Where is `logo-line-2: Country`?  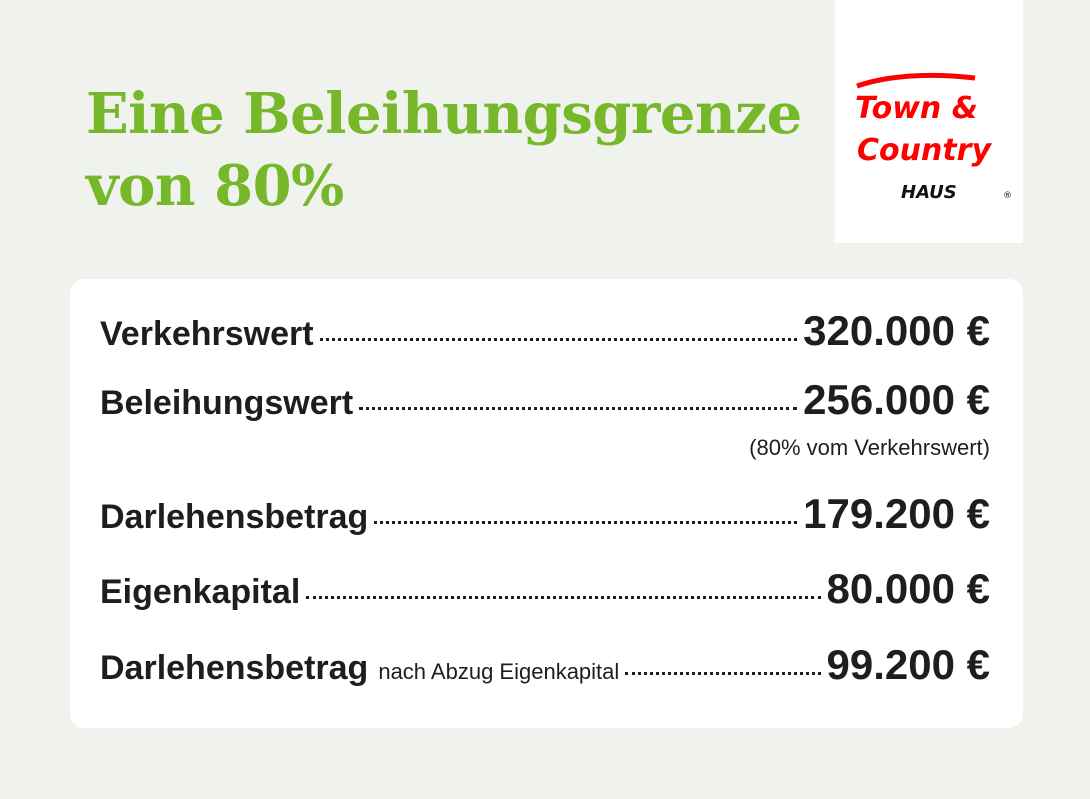
logo-line-2: Country is located at coordinates (924, 150).